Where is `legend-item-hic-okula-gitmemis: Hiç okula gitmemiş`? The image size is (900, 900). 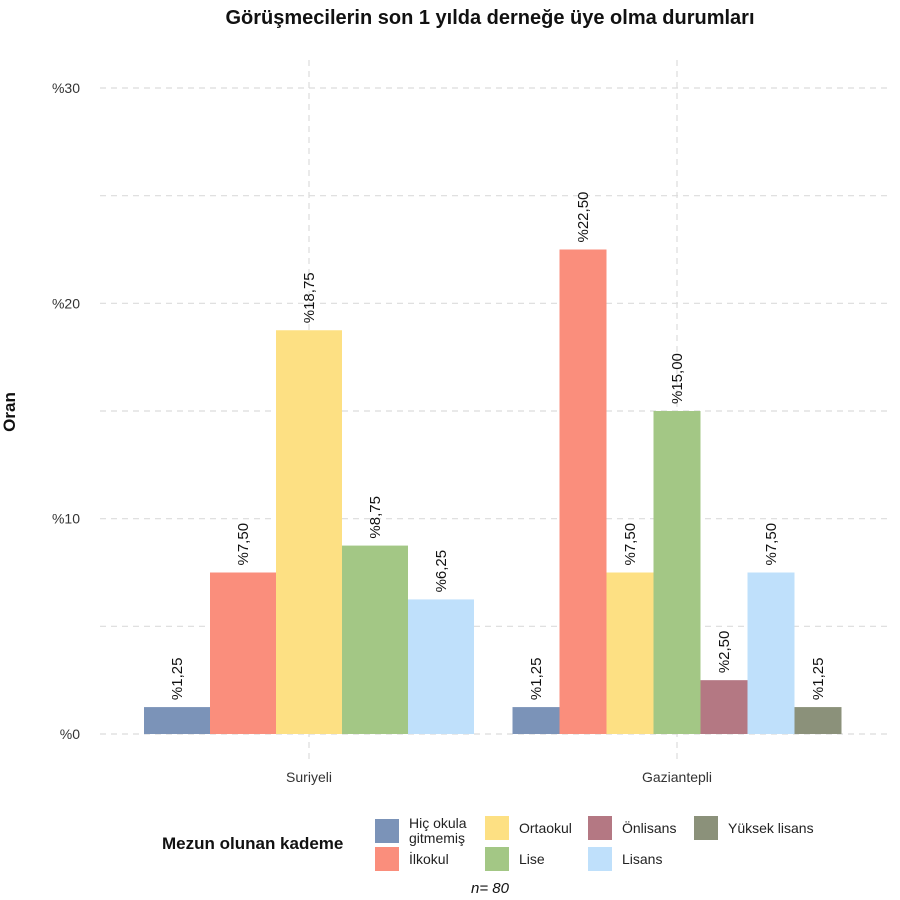 legend-item-hic-okula-gitmemis: Hiç okula gitmemiş is located at coordinates (427, 831).